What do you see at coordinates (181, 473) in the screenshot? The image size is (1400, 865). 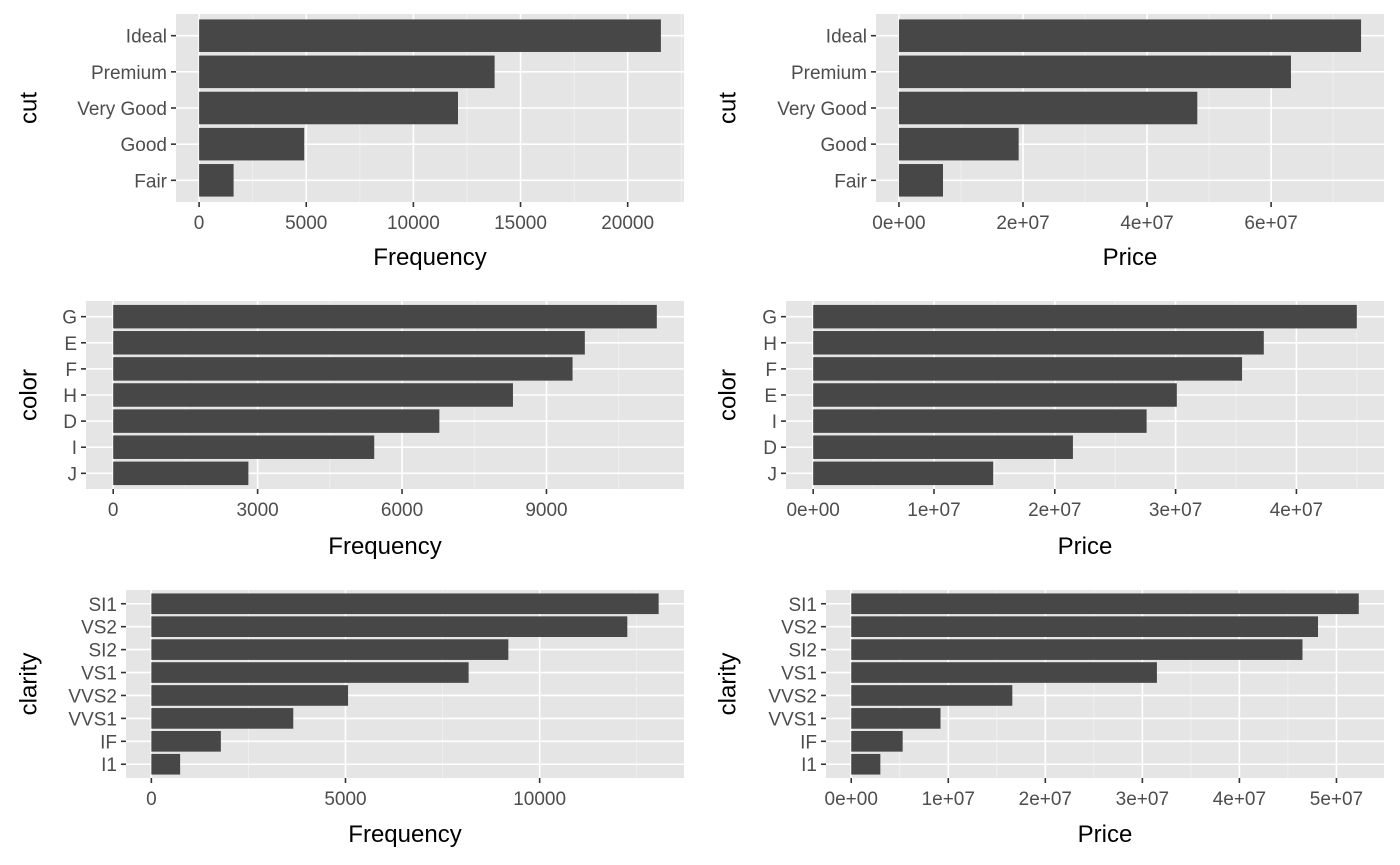 I see `bar-j` at bounding box center [181, 473].